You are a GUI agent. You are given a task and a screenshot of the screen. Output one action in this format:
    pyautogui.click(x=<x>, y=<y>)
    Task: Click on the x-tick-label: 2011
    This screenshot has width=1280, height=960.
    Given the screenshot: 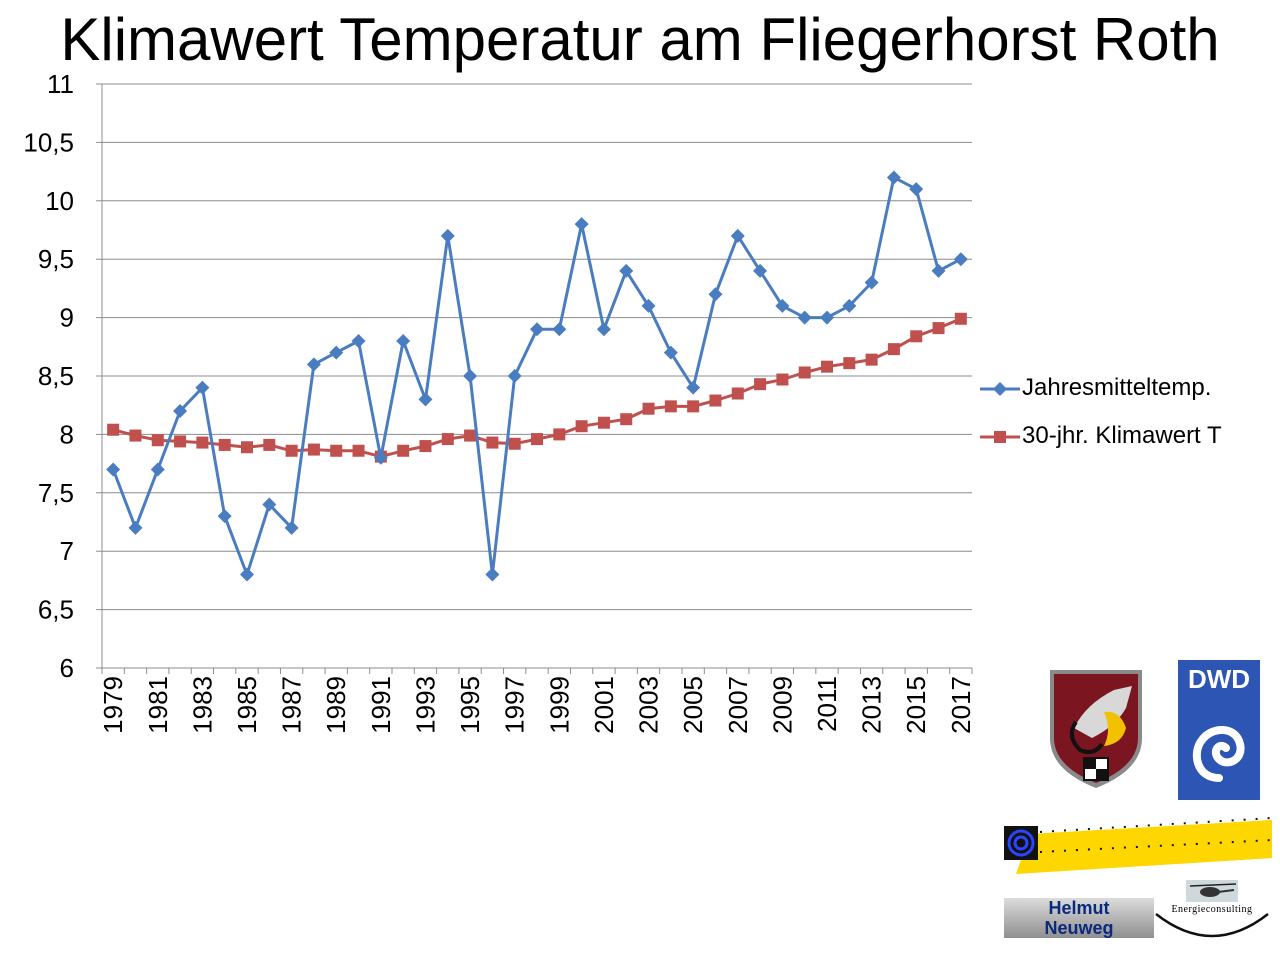 What is the action you would take?
    pyautogui.click(x=827, y=704)
    